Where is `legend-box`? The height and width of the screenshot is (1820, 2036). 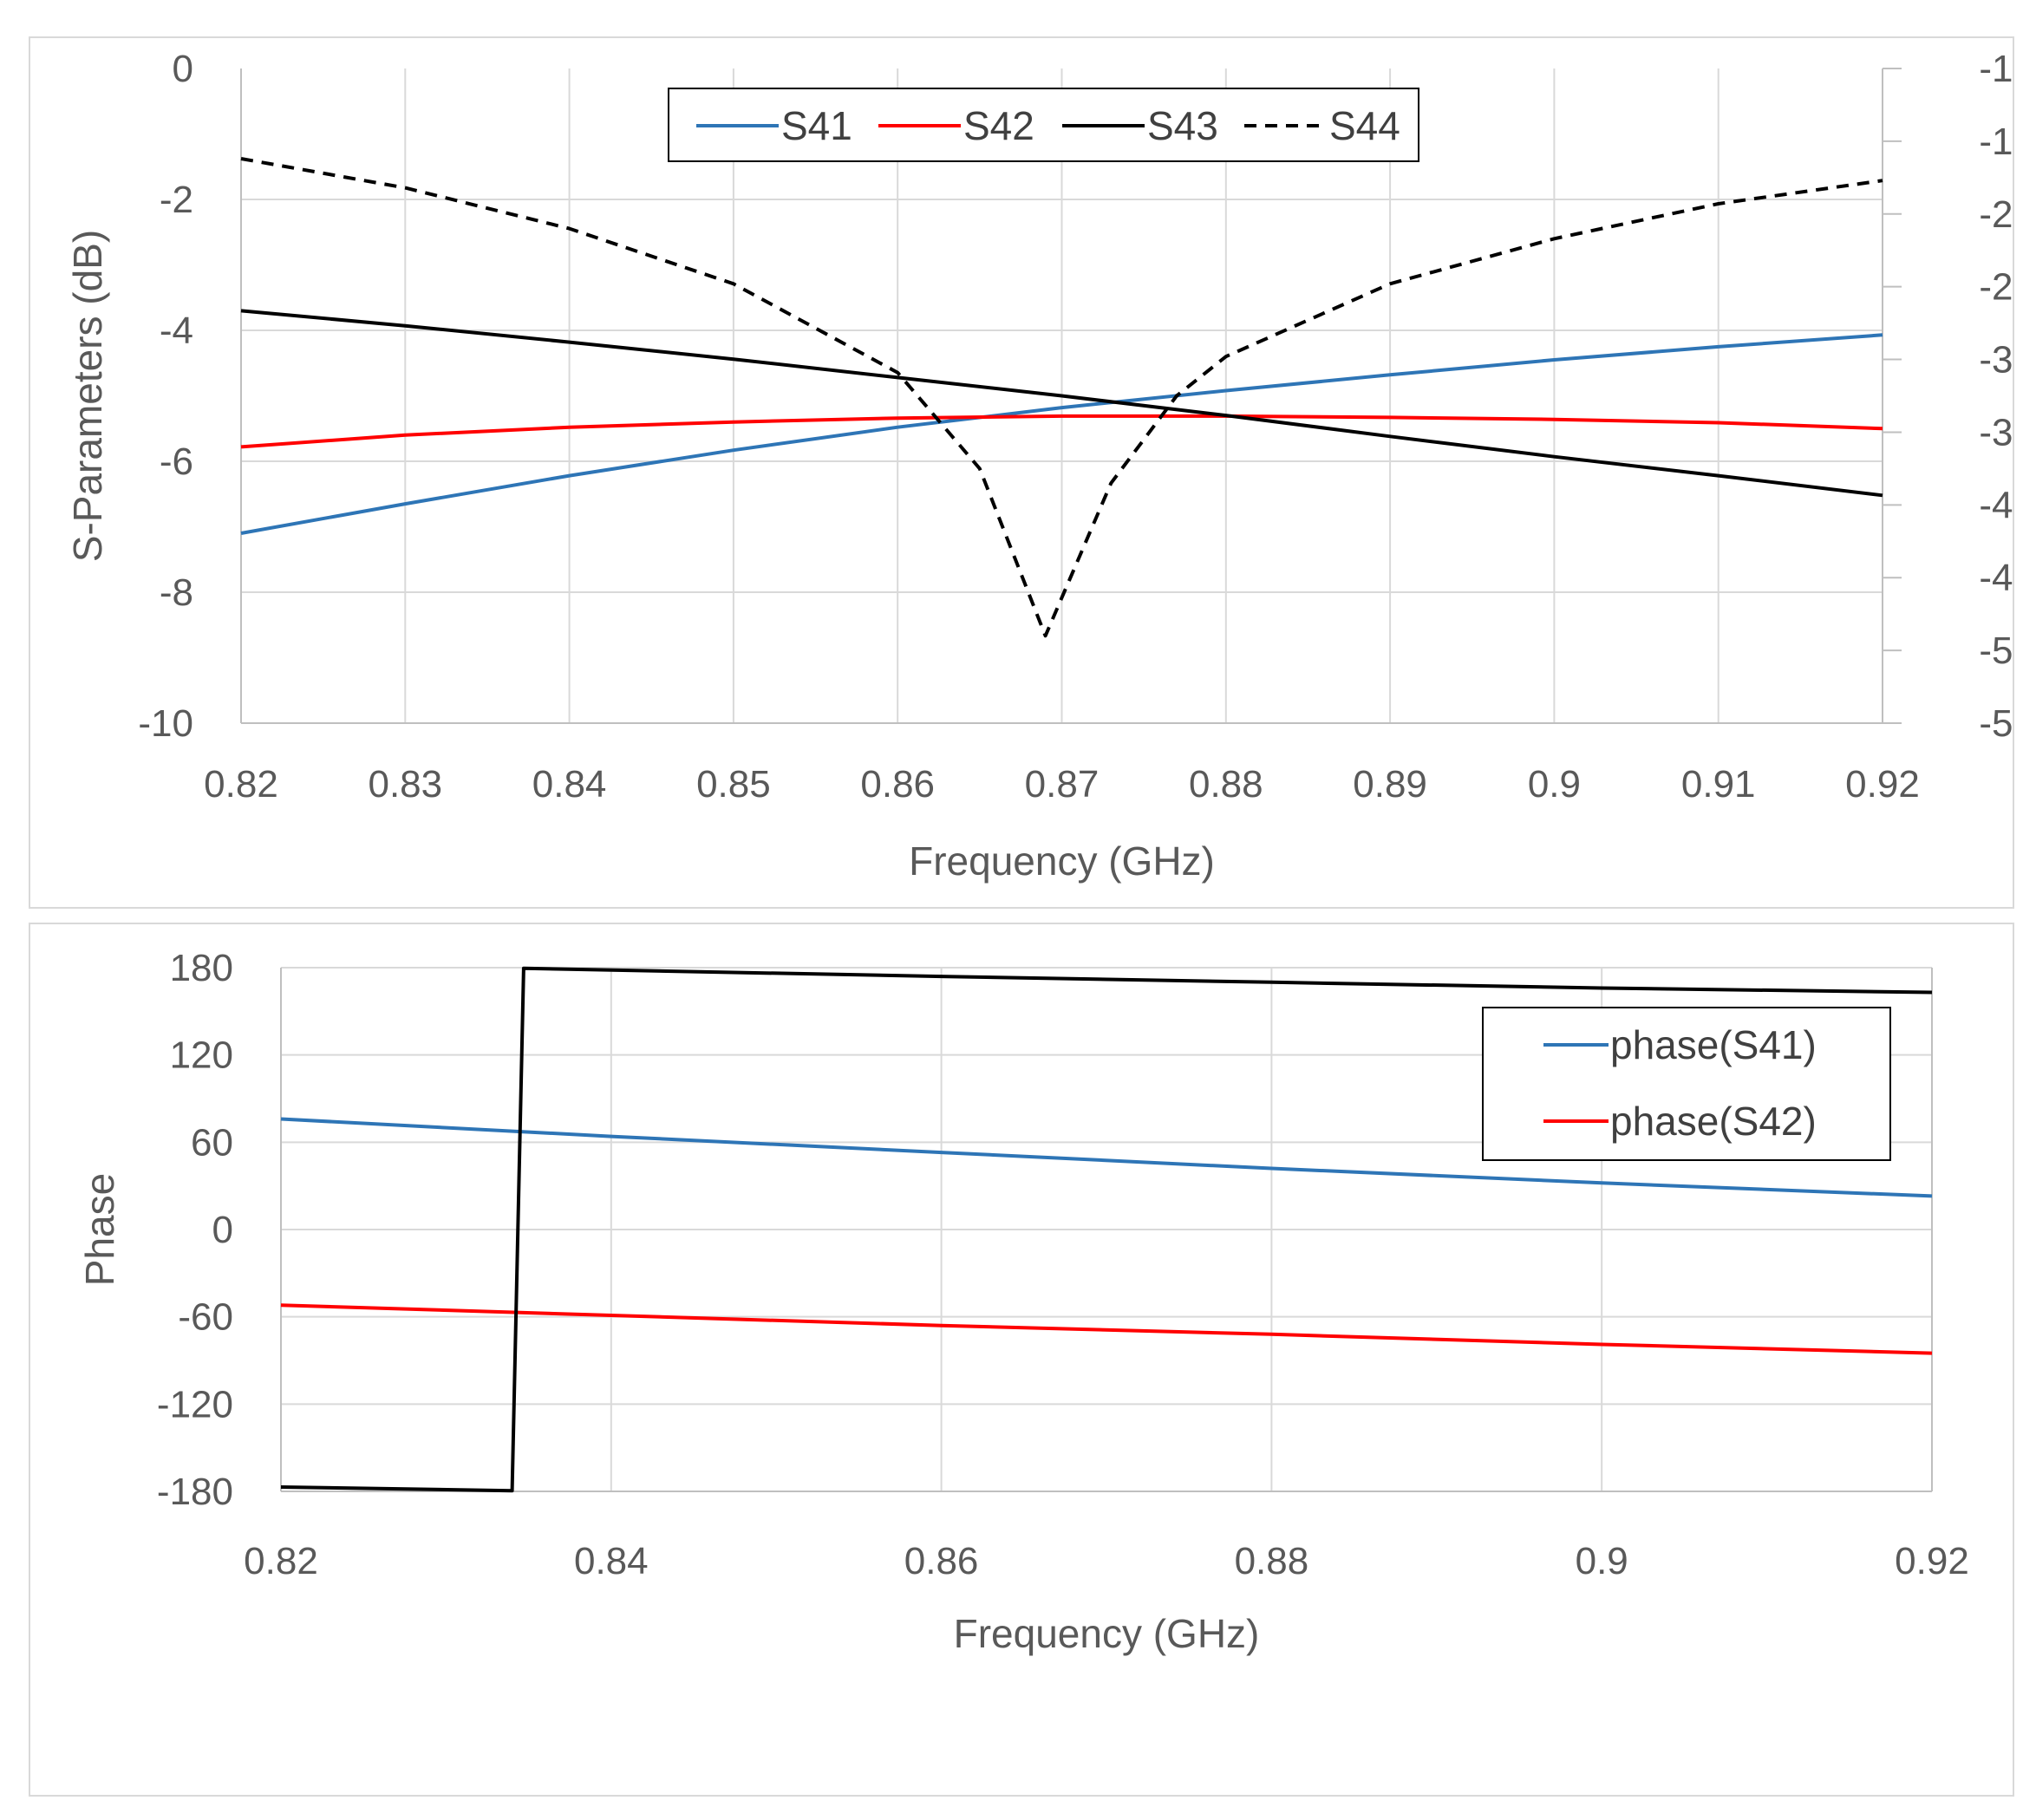 legend-box is located at coordinates (1686, 1084).